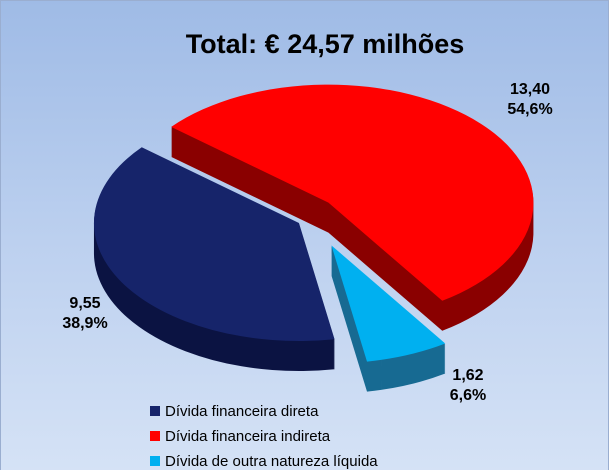  Describe the element at coordinates (529, 109) in the screenshot. I see `percent-label: 54,6%` at that location.